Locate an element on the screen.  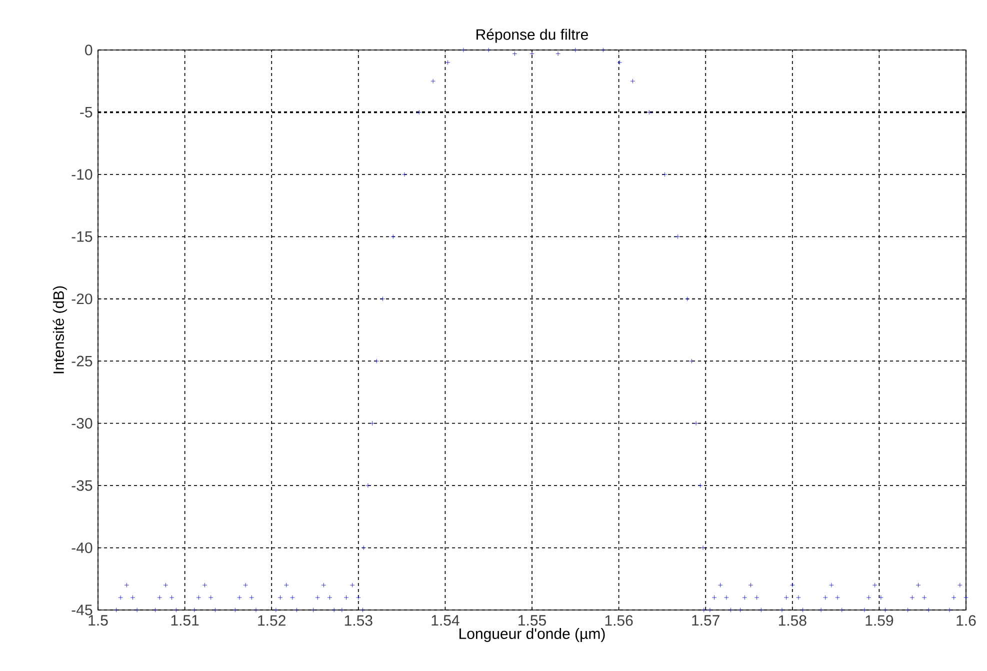
chart-title: Réponse du filtre is located at coordinates (532, 35).